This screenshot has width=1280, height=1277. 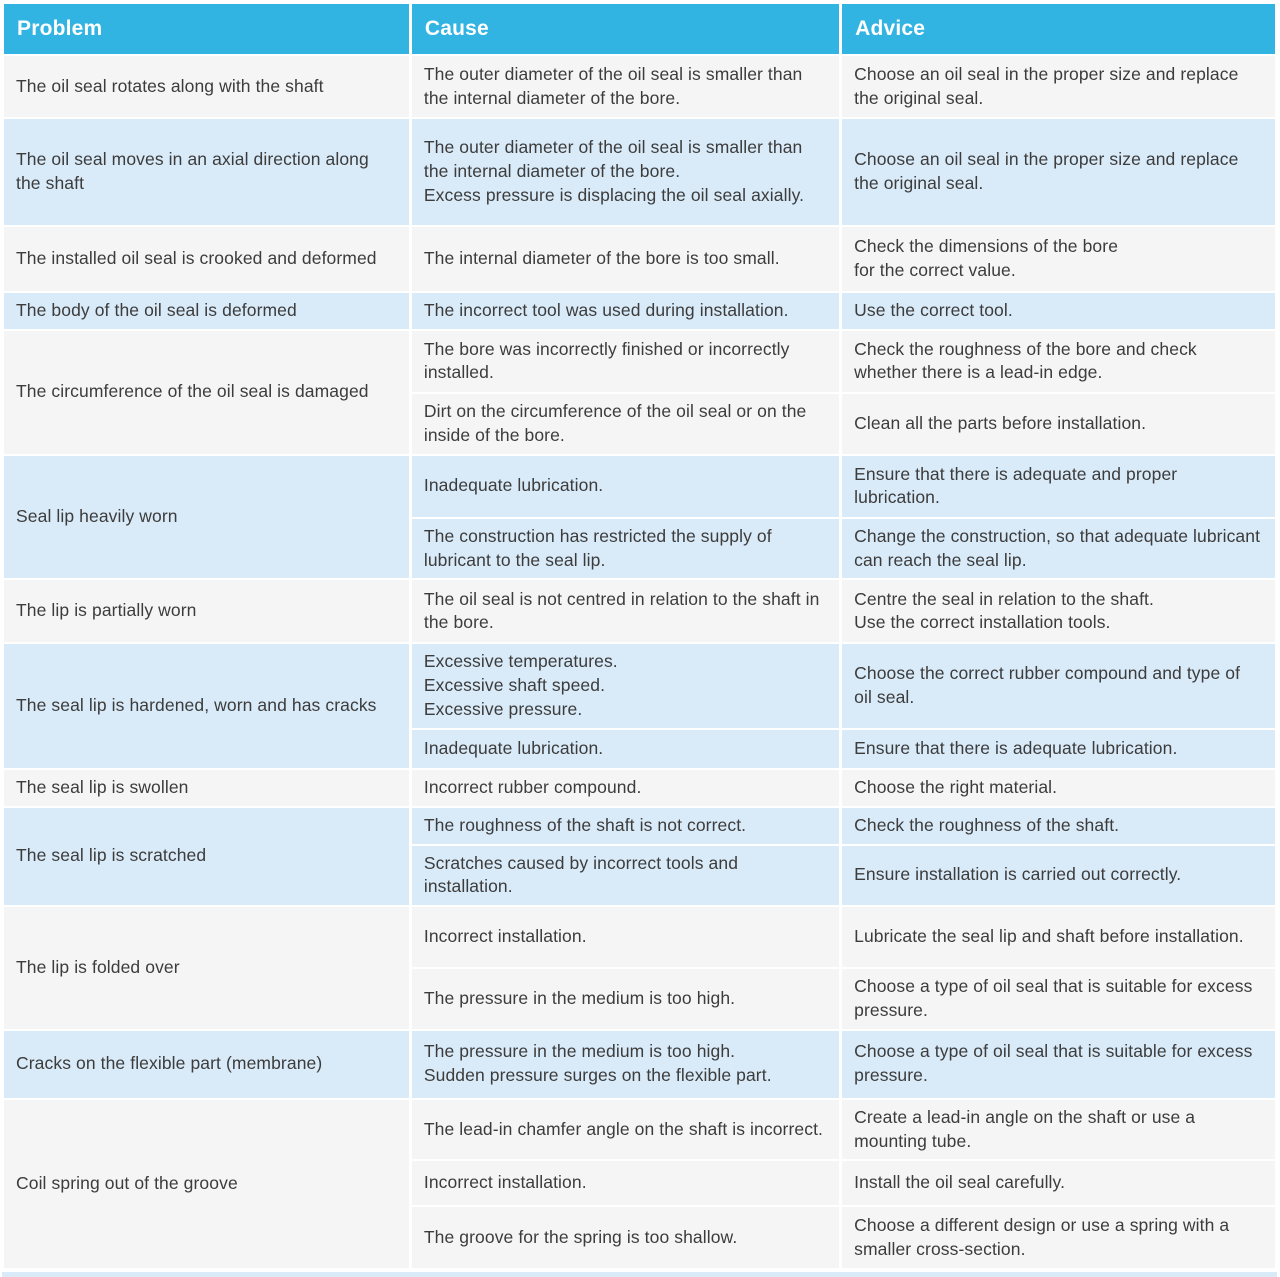 I want to click on header-row: Problem Cause Advice, so click(x=639, y=29).